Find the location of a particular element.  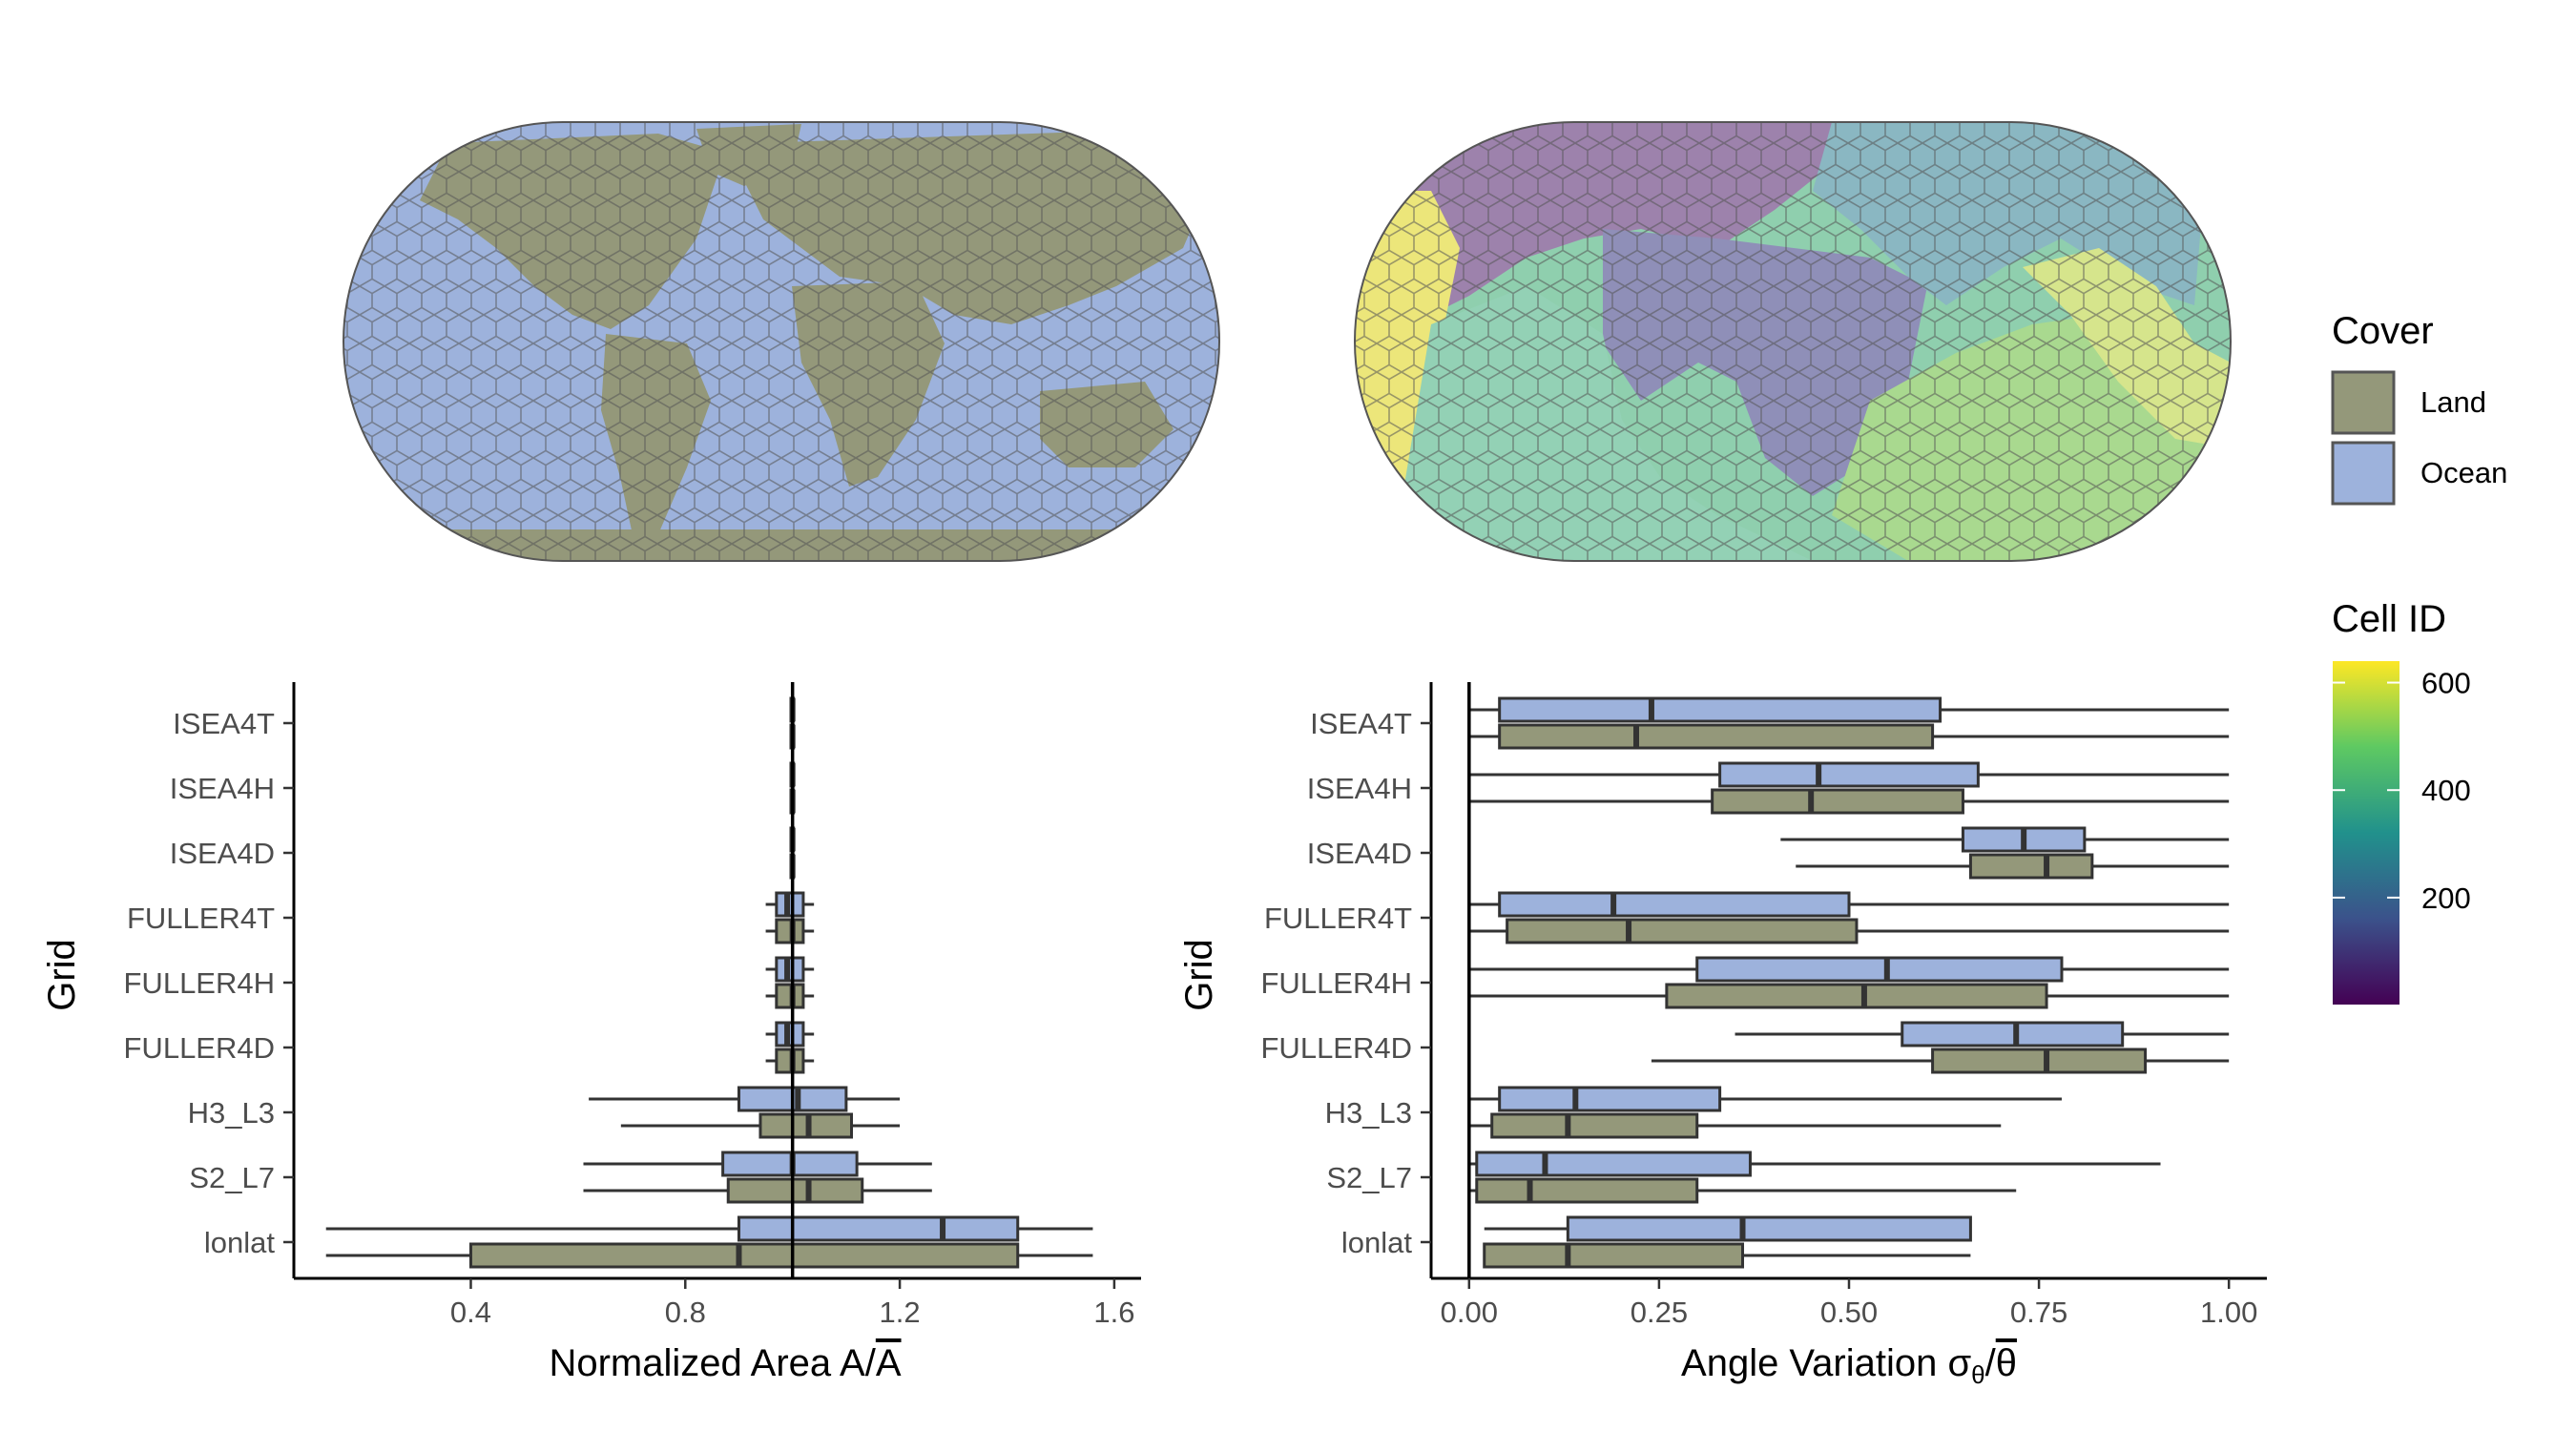

area-y-tick-label: FULLER4H is located at coordinates (200, 983).